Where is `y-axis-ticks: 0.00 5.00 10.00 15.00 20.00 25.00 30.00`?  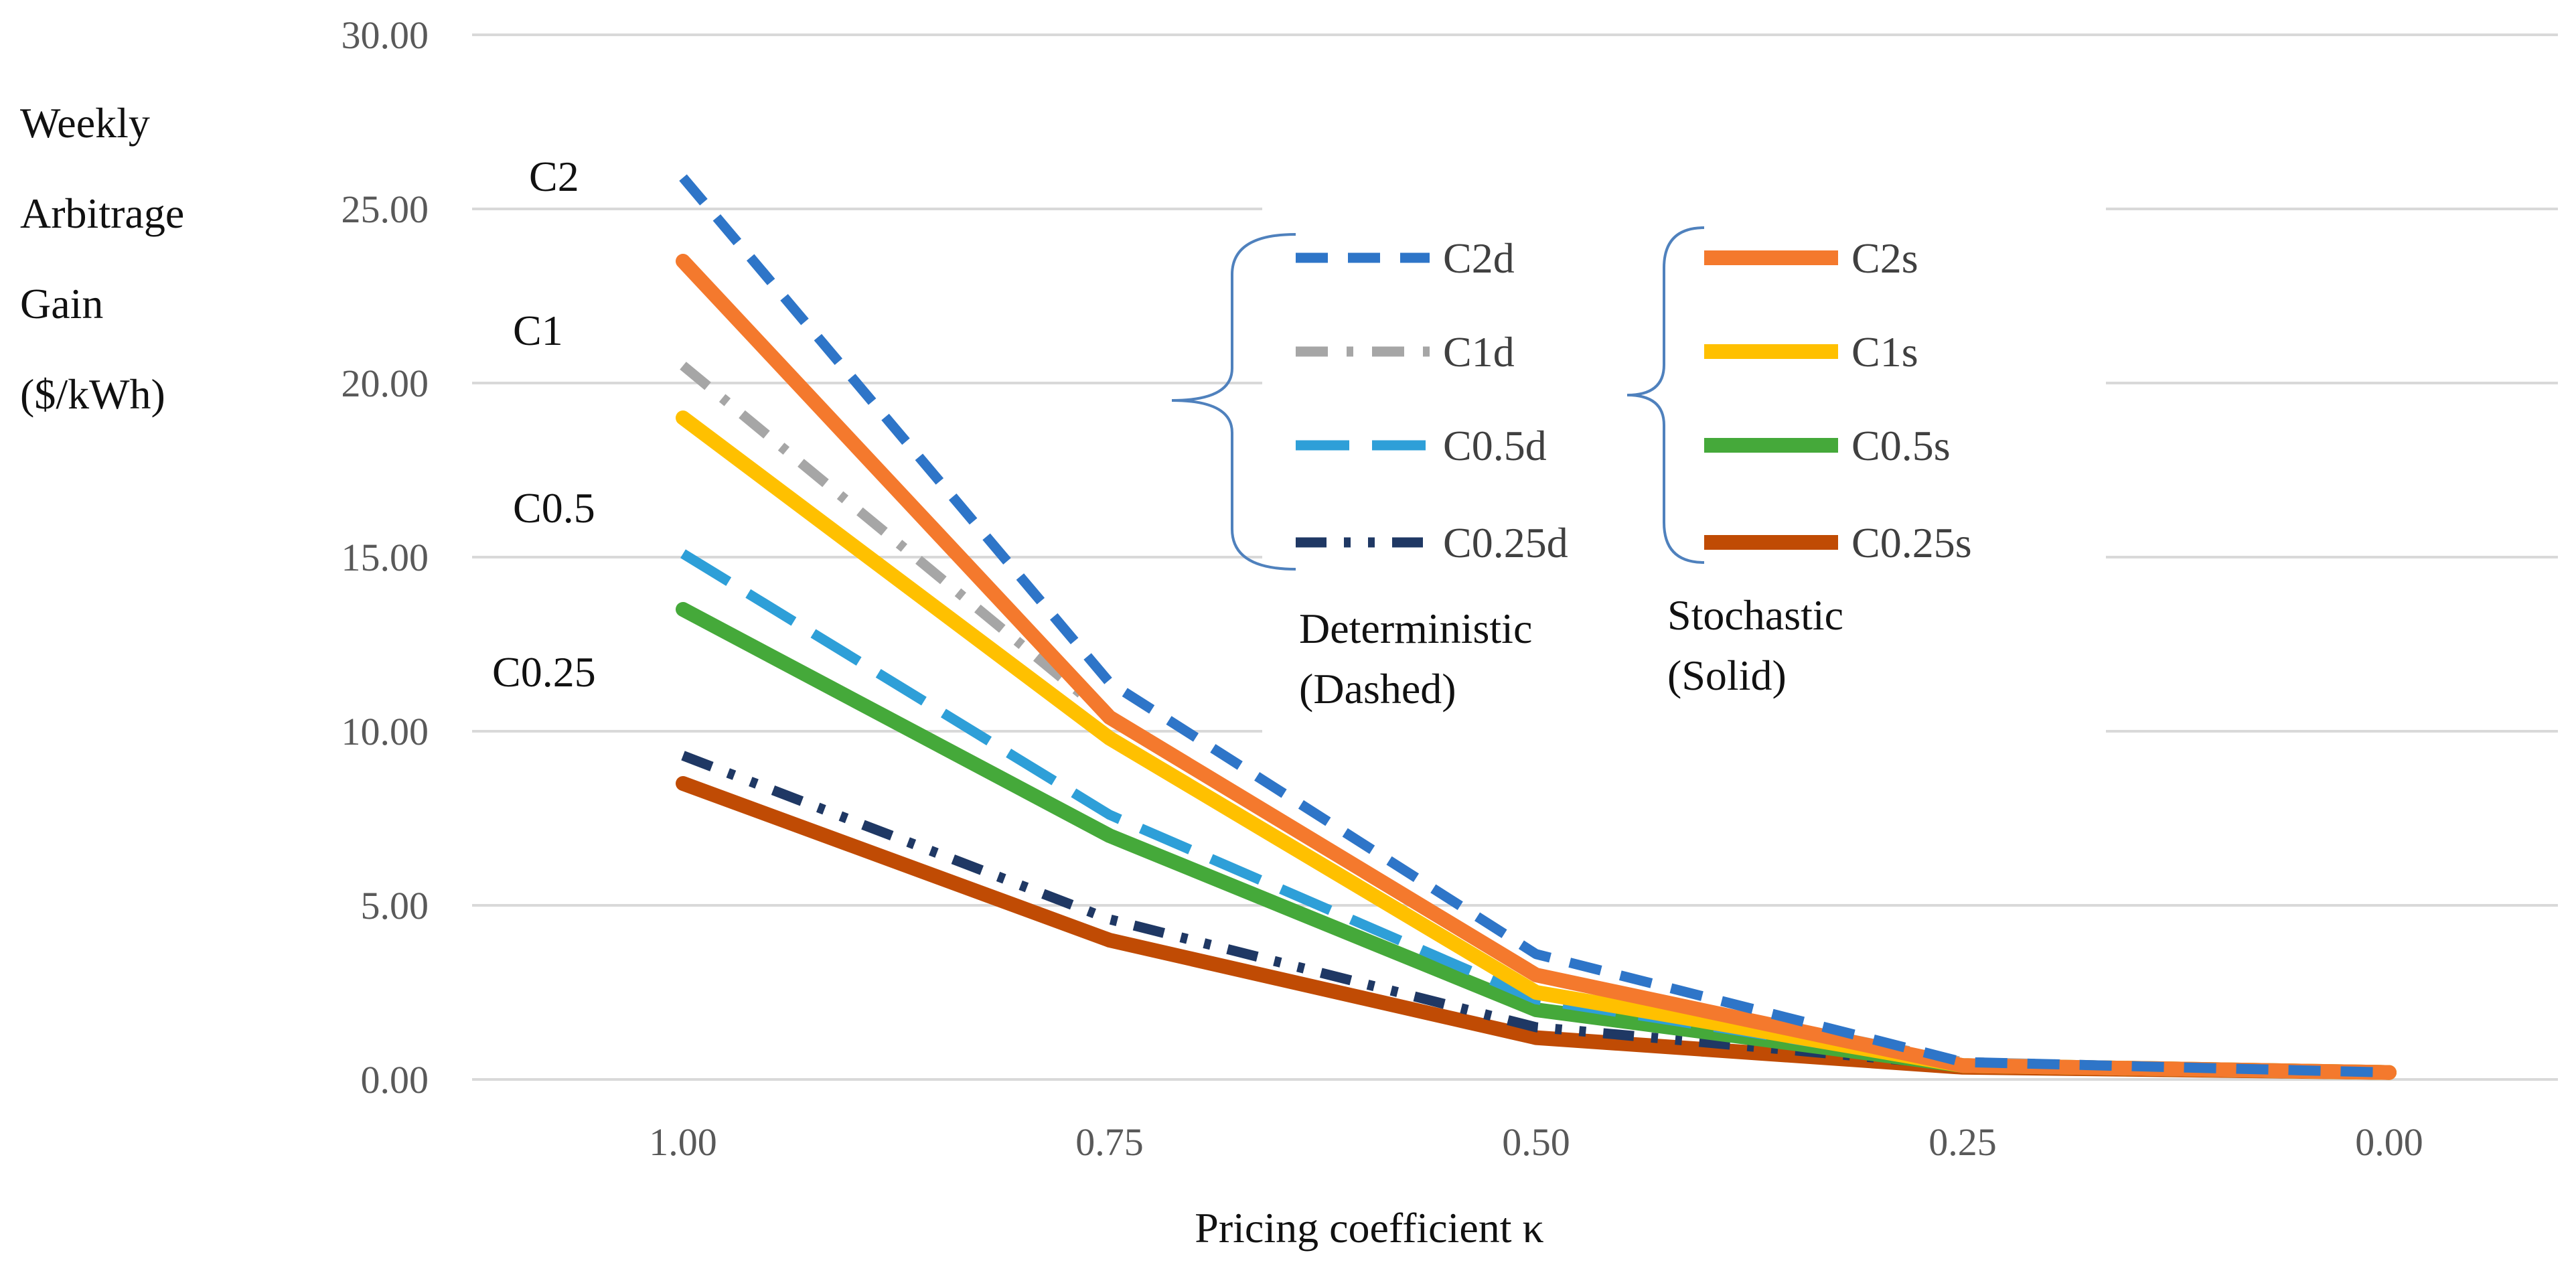
y-axis-ticks: 0.00 5.00 10.00 15.00 20.00 25.00 30.00 is located at coordinates (385, 557).